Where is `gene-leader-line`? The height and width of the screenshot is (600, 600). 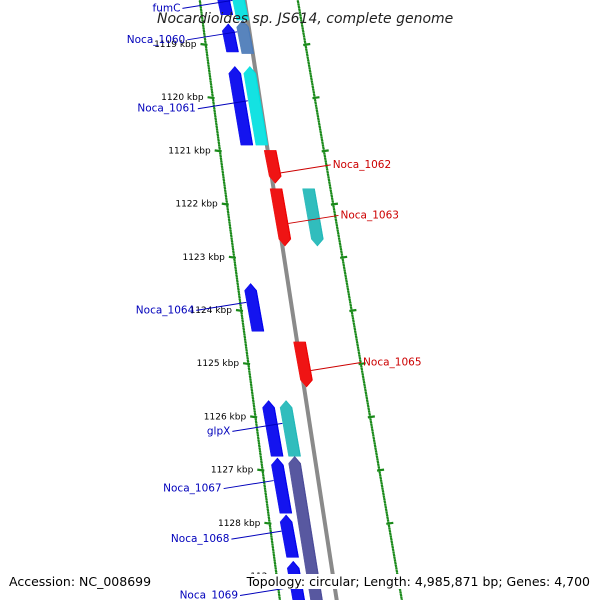
gene-leader-line is located at coordinates (336, 367).